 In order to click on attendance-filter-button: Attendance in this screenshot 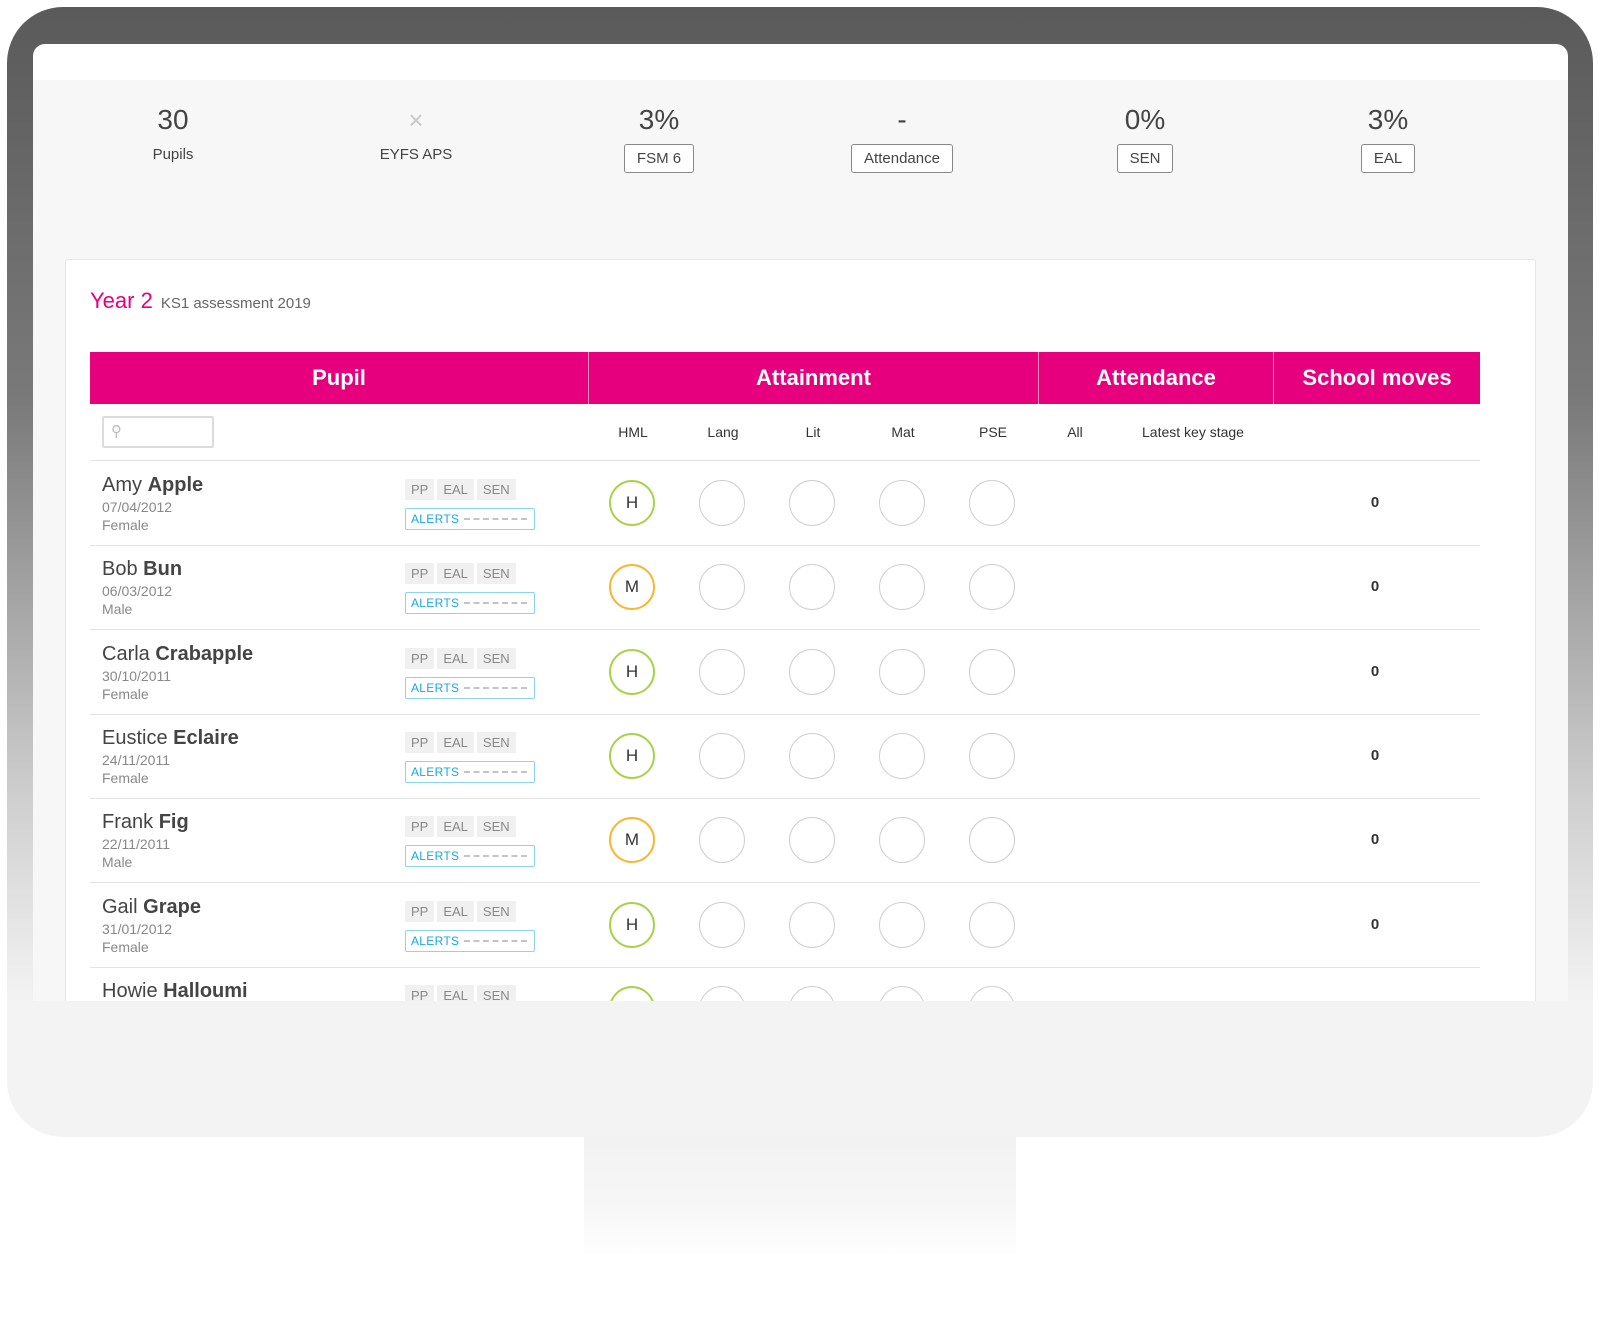, I will do `click(902, 158)`.